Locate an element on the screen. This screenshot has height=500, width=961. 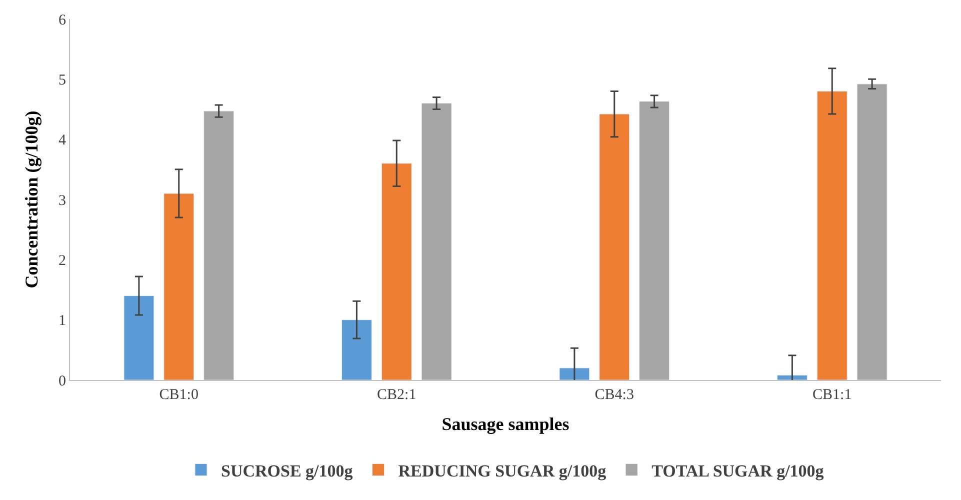
x-tick-label: CB1:1 is located at coordinates (832, 395).